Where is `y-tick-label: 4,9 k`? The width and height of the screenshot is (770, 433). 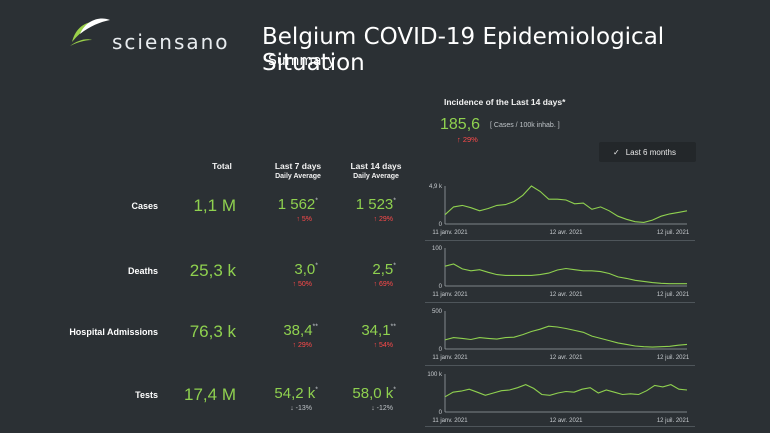 y-tick-label: 4,9 k is located at coordinates (436, 187).